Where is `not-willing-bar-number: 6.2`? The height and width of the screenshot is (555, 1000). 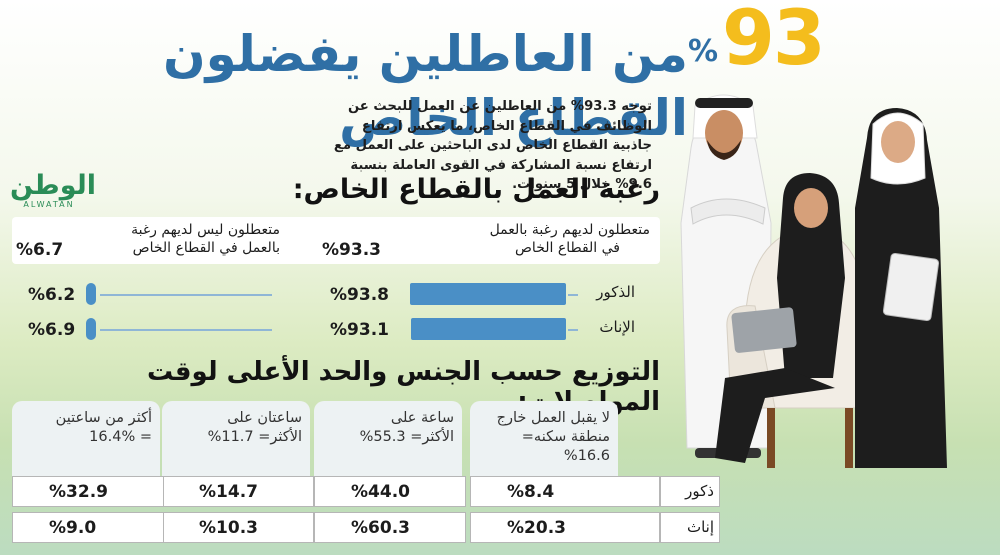 not-willing-bar-number: 6.2 is located at coordinates (60, 295).